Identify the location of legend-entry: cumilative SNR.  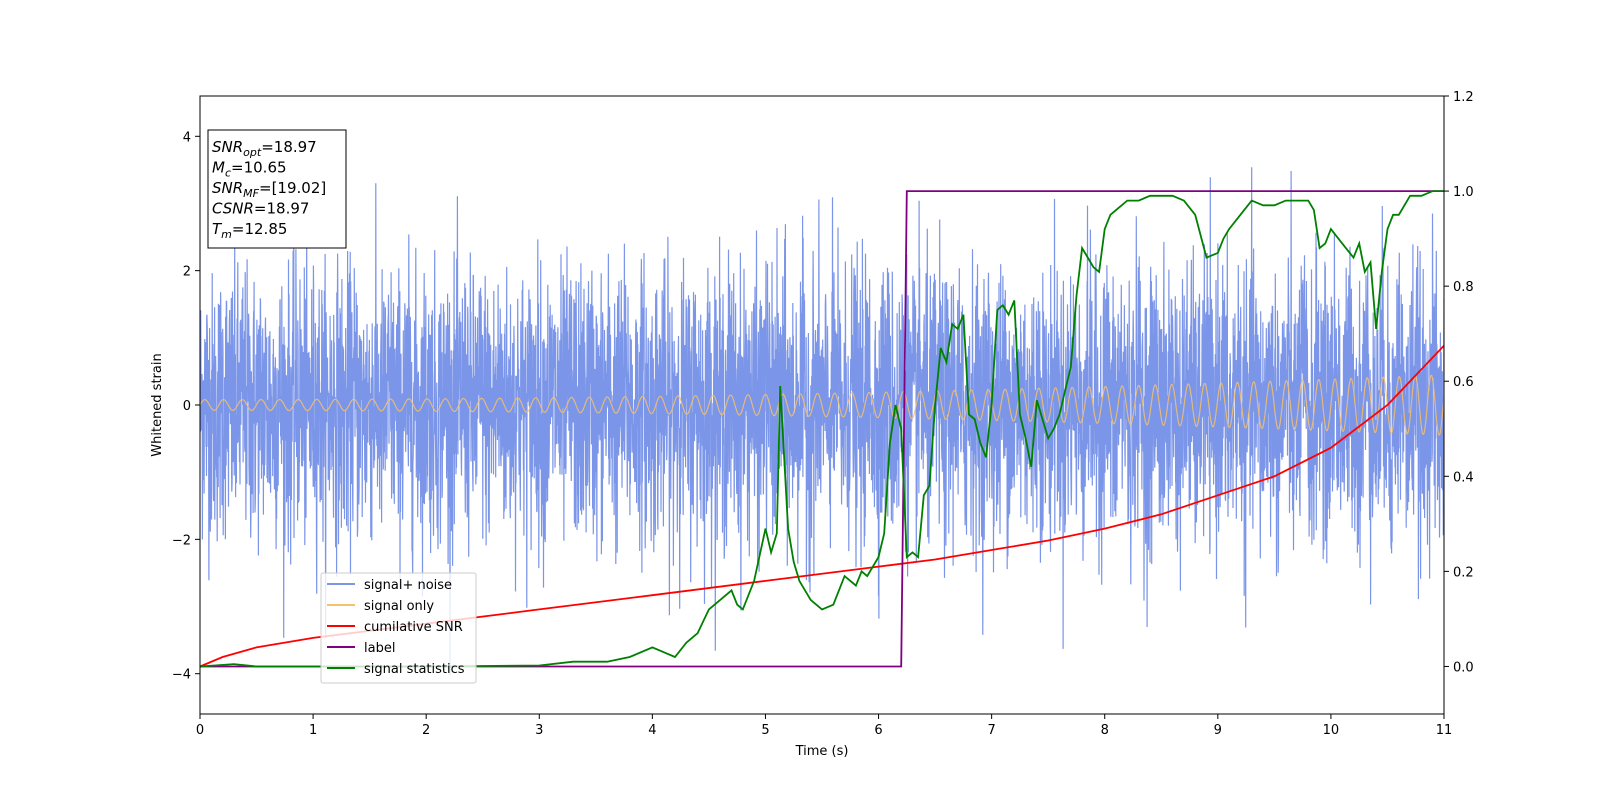
(413, 627).